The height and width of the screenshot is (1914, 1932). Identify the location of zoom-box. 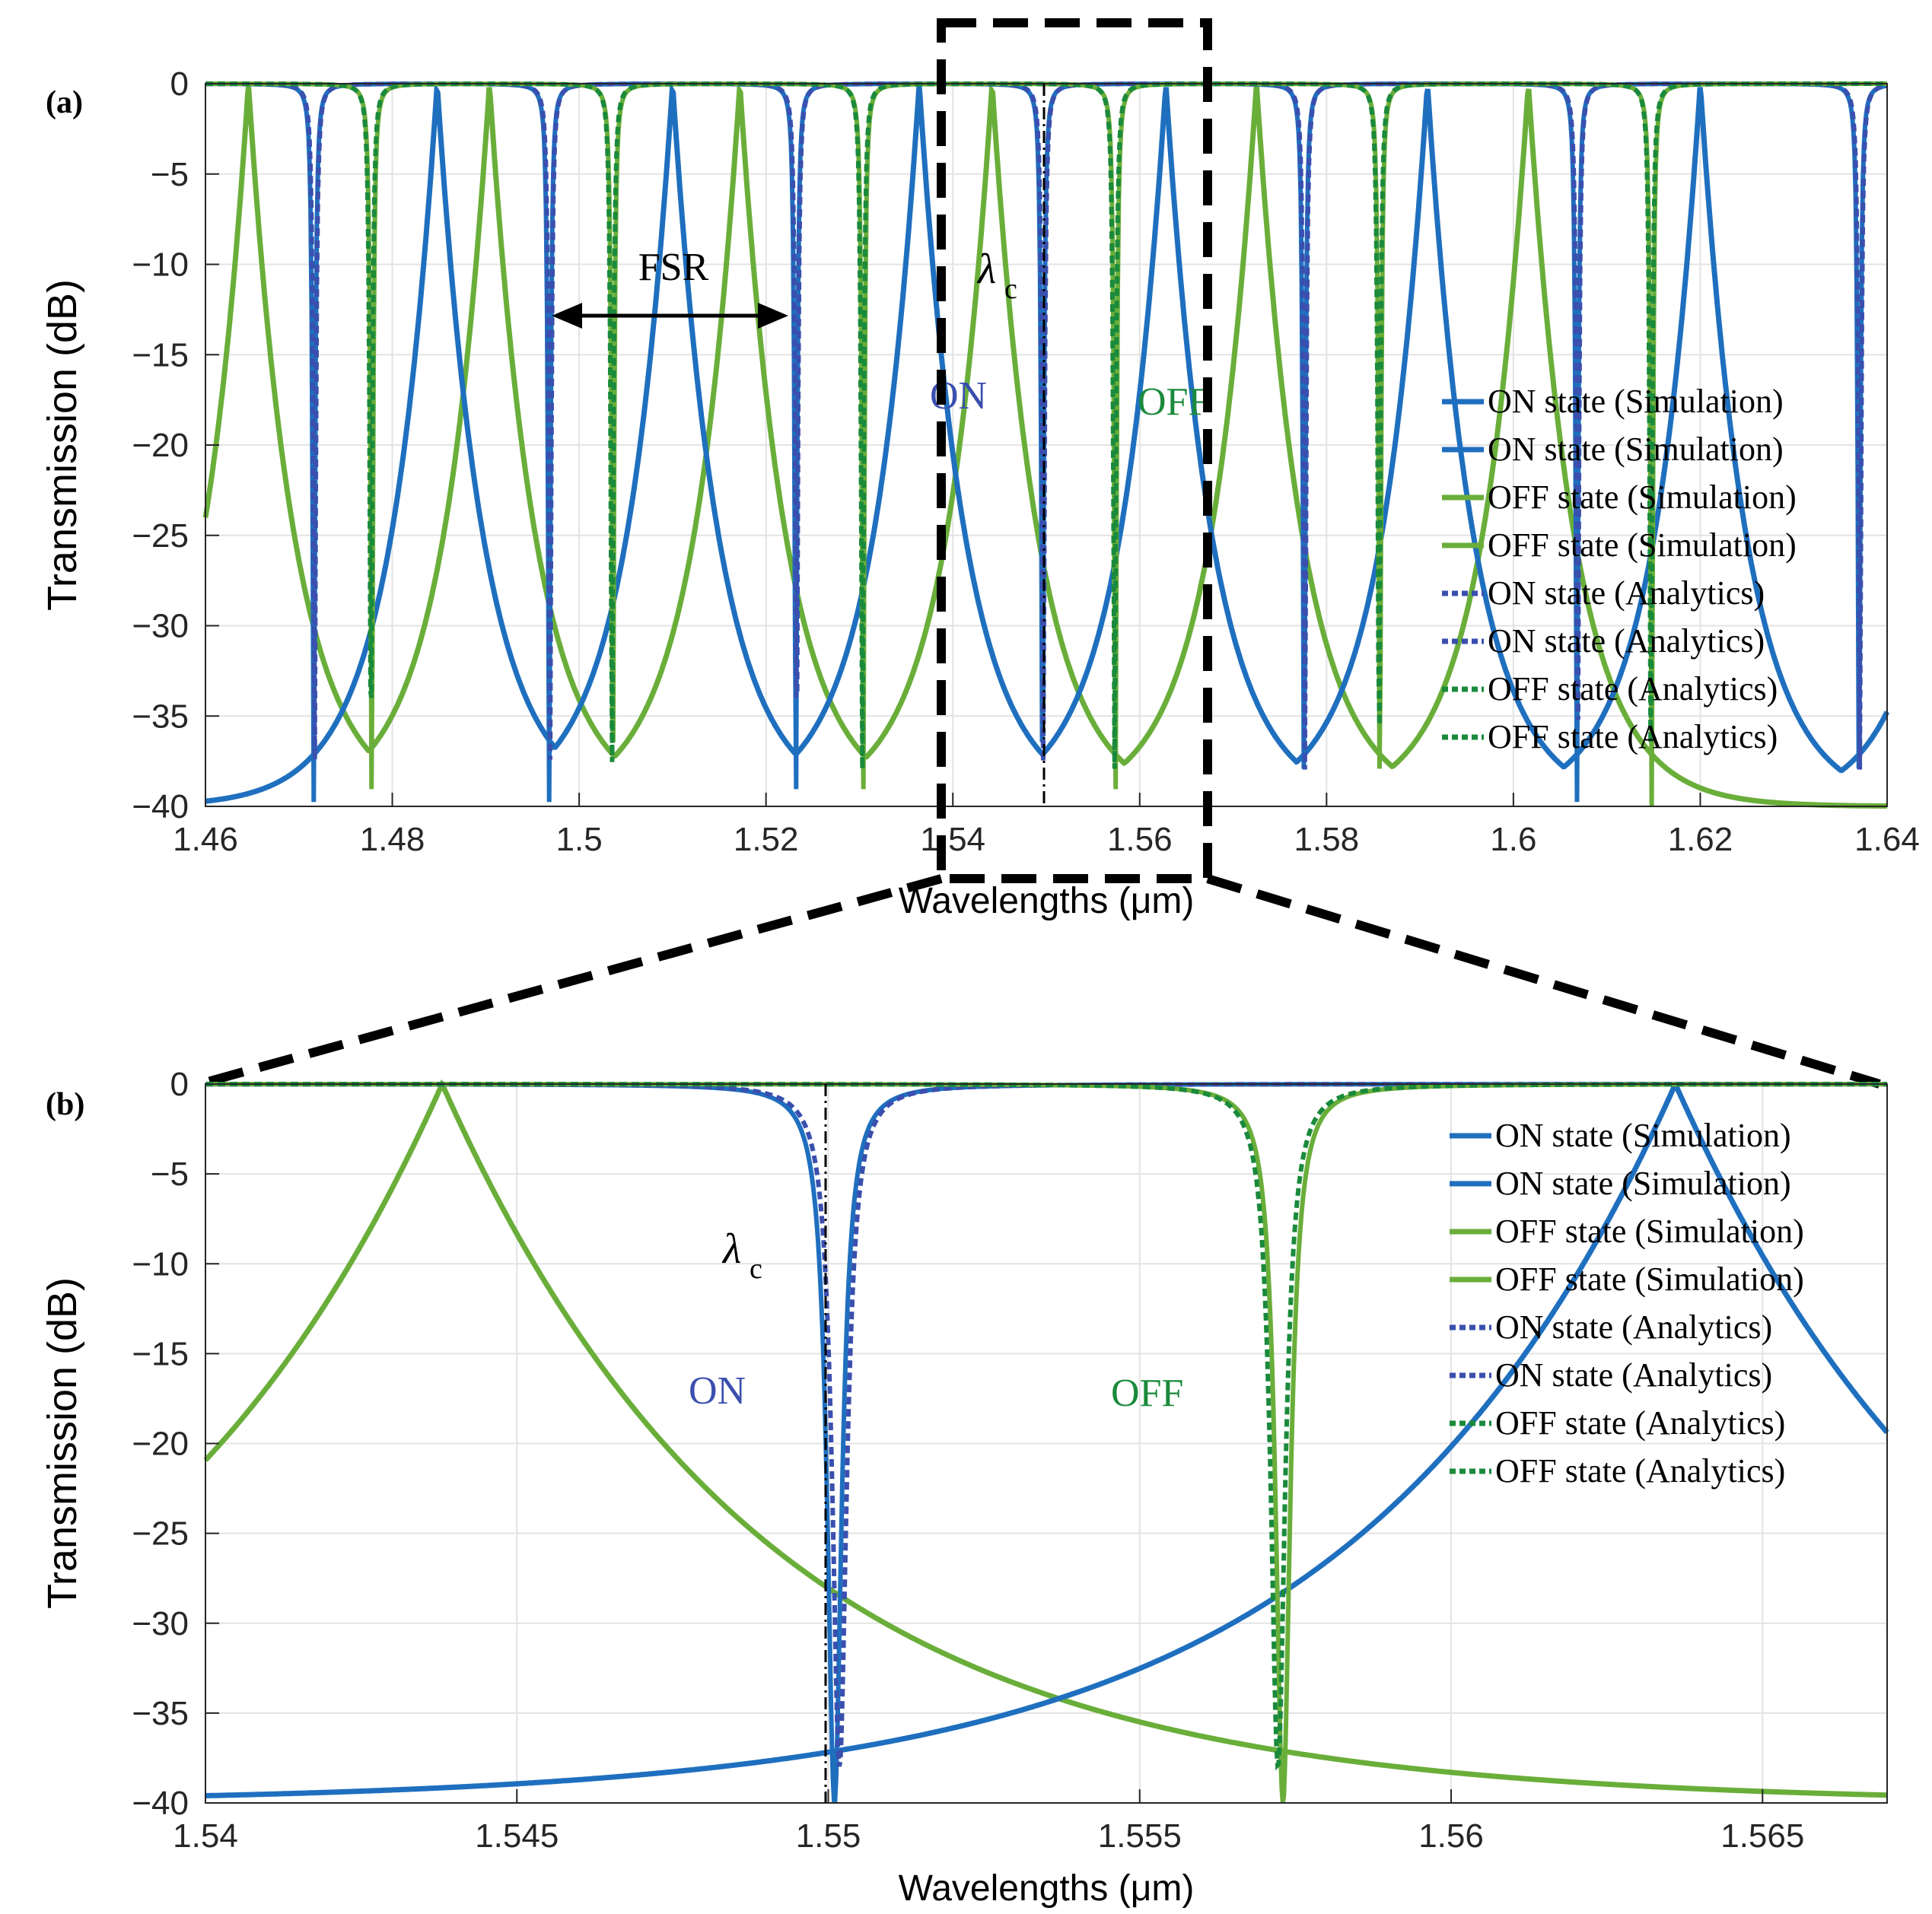
(1074, 450).